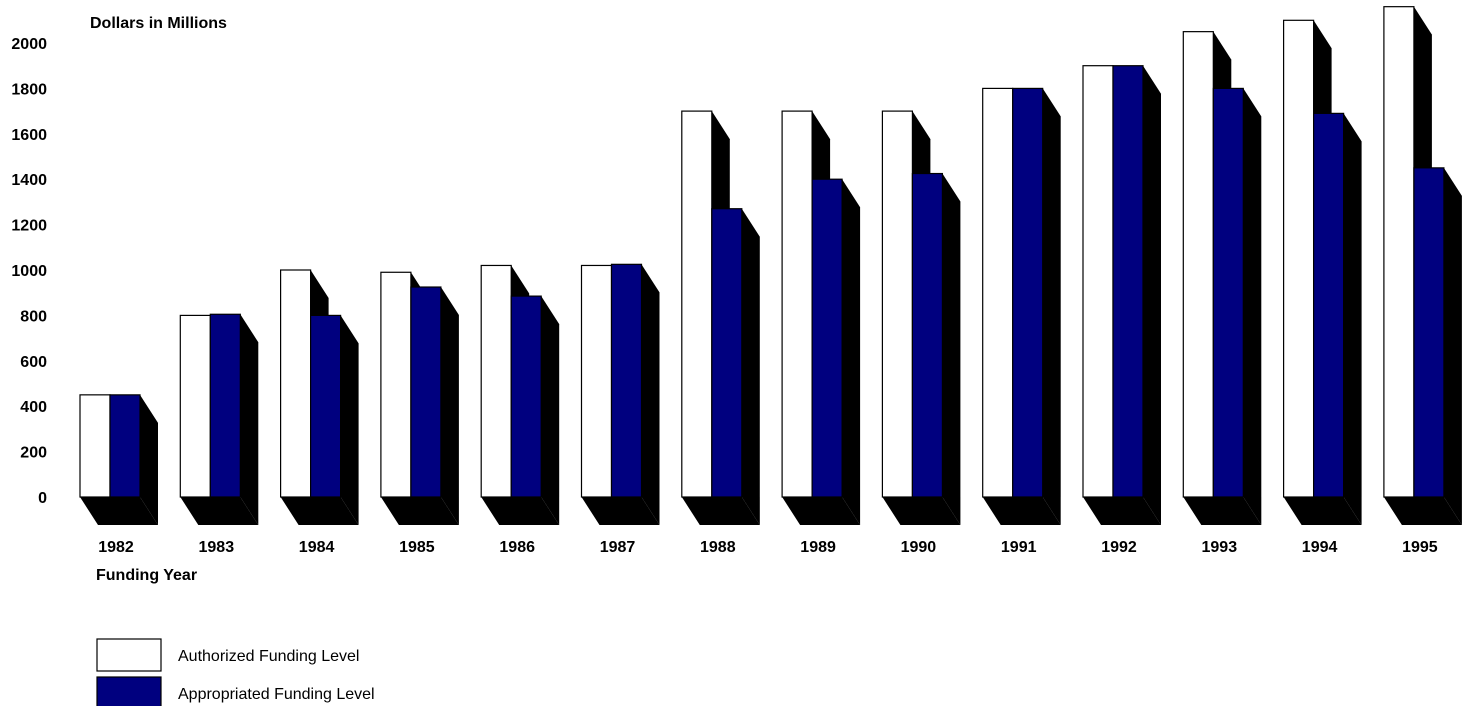 This screenshot has width=1468, height=706. What do you see at coordinates (326, 406) in the screenshot?
I see `bar-appropriated-1984` at bounding box center [326, 406].